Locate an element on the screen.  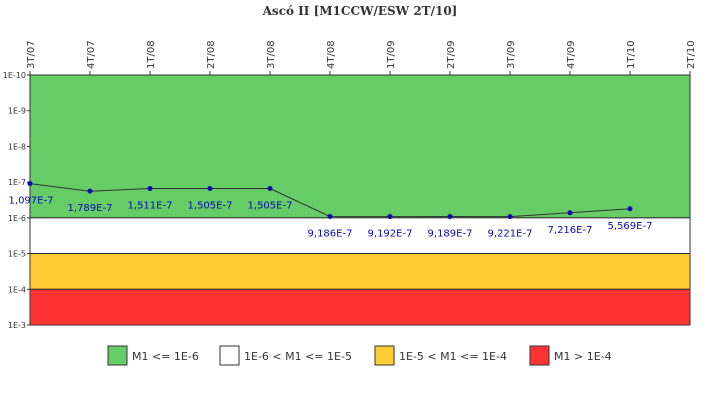
x-tick-label: 3T/07 is located at coordinates (31, 54).